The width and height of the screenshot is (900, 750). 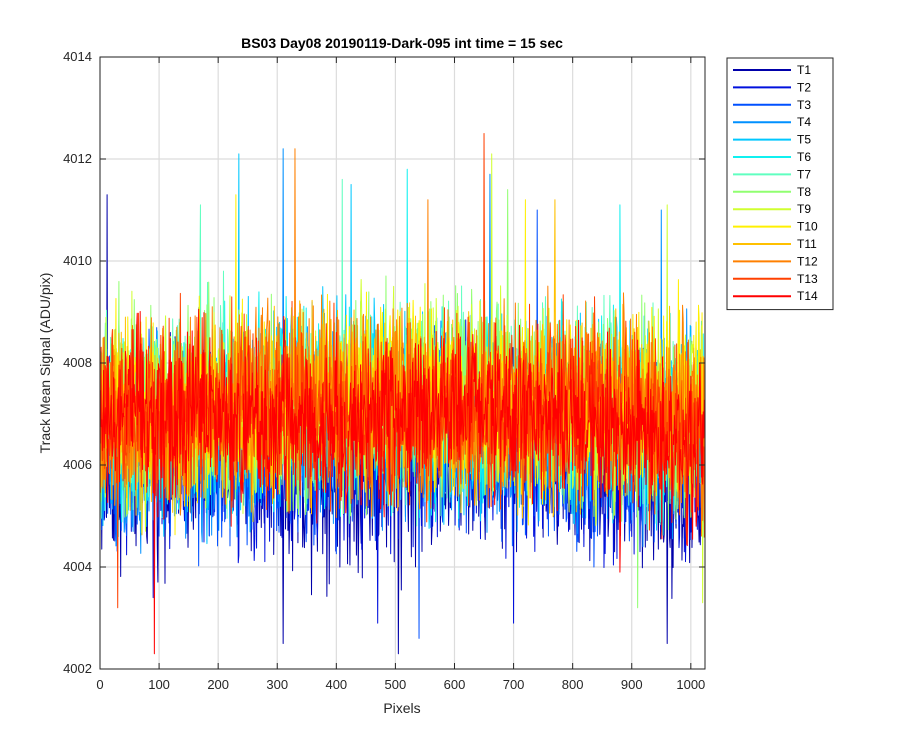 I want to click on legend-label-t8: T8, so click(x=804, y=192).